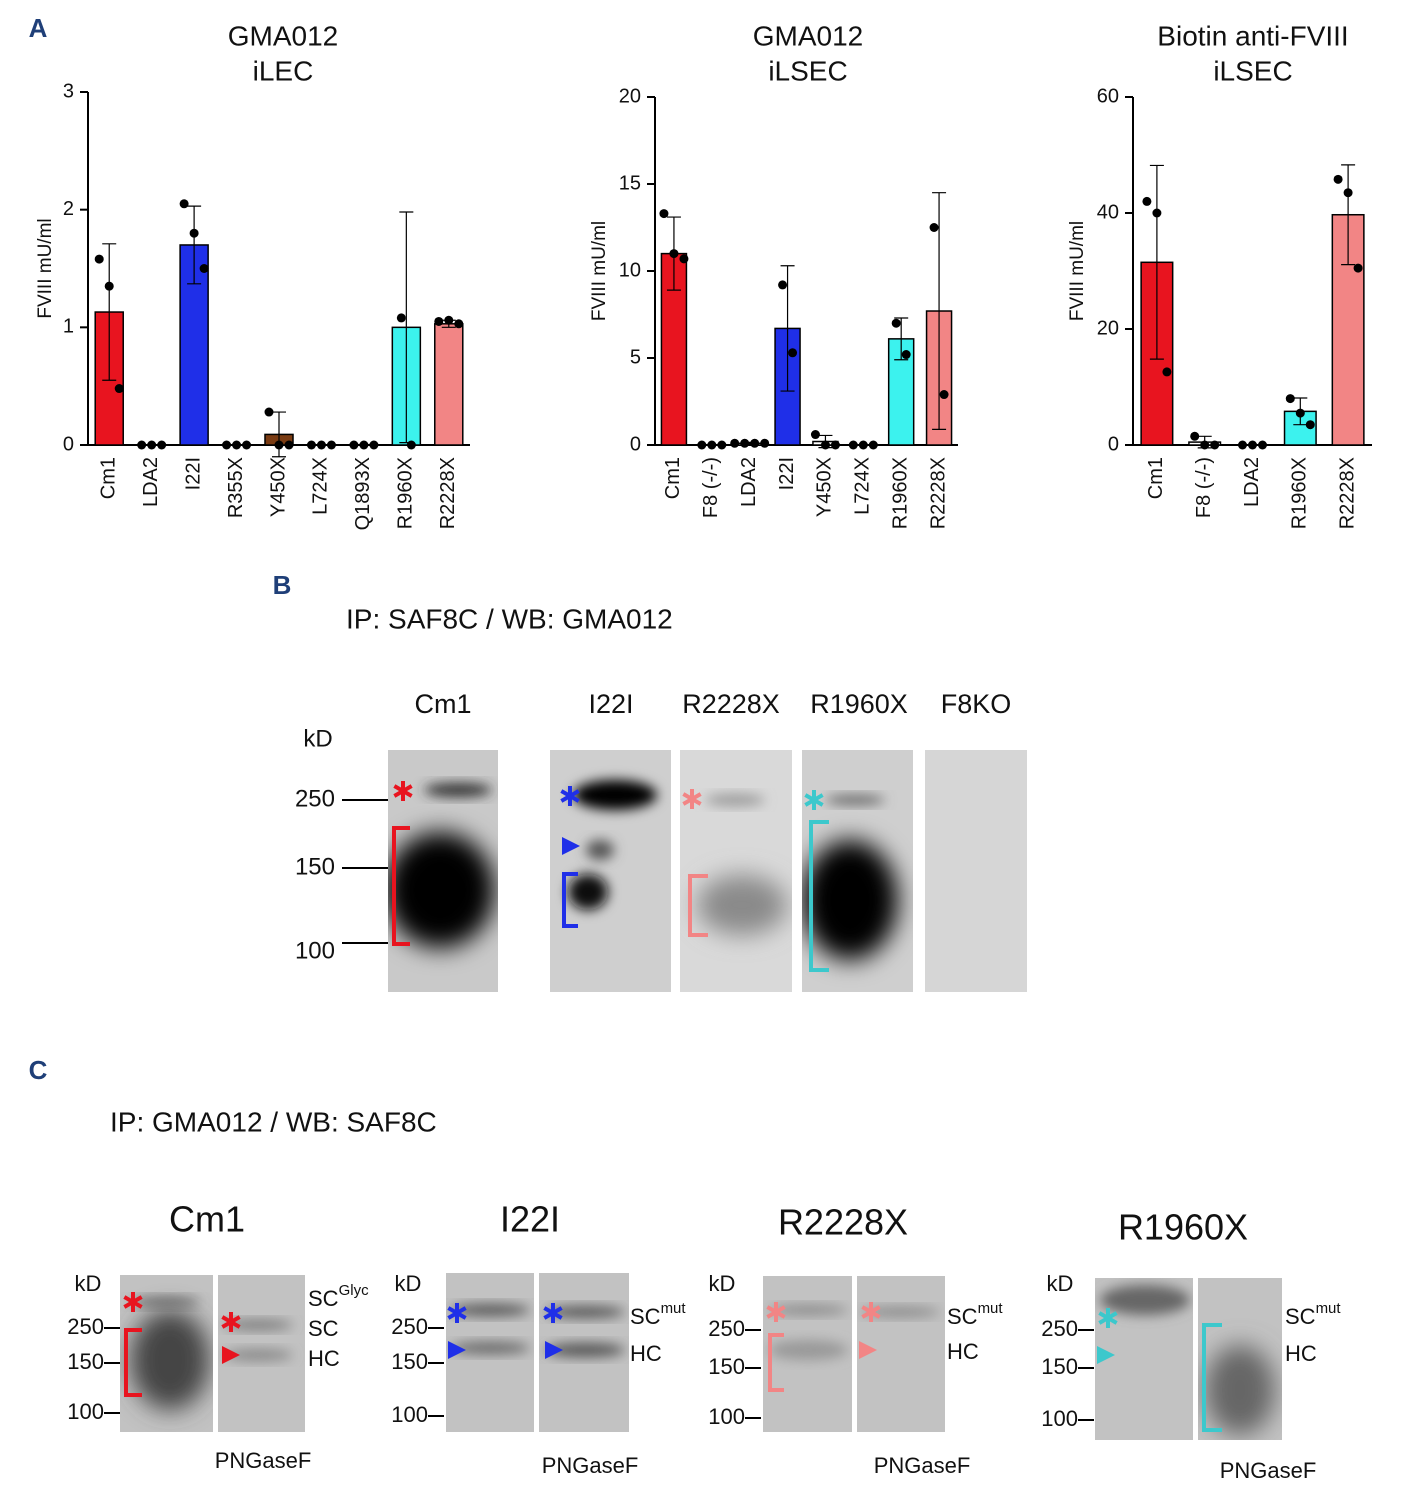  Describe the element at coordinates (1348, 329) in the screenshot. I see `bar` at that location.